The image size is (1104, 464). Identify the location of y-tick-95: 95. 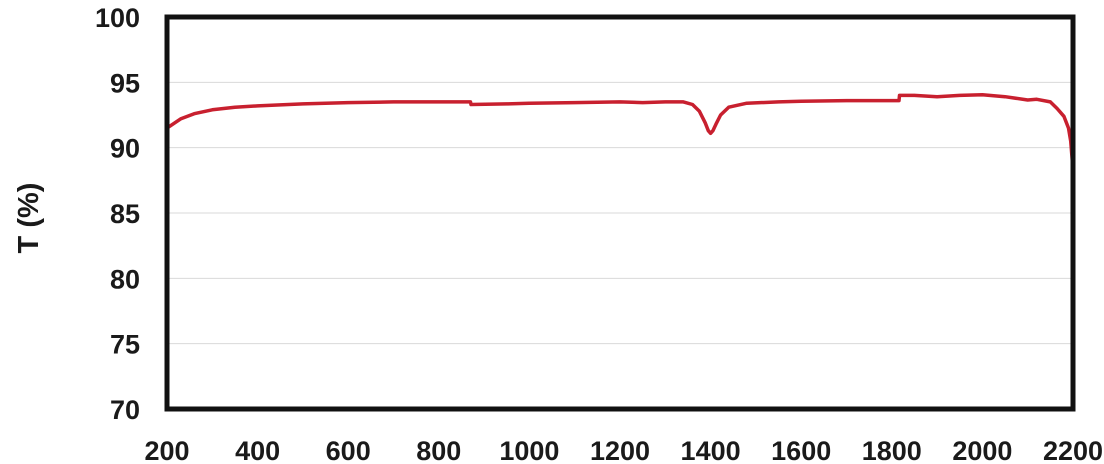
(125, 83).